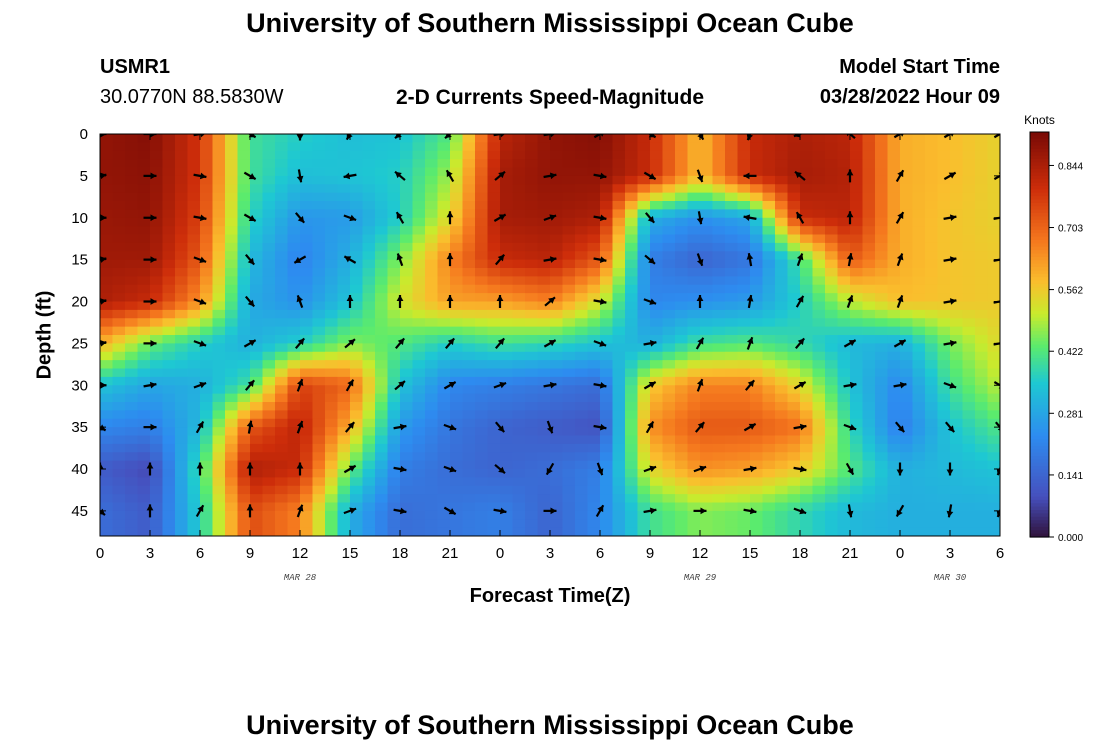 This screenshot has width=1100, height=750. Describe the element at coordinates (550, 596) in the screenshot. I see `x-axis-label: Forecast Time(Z)` at that location.